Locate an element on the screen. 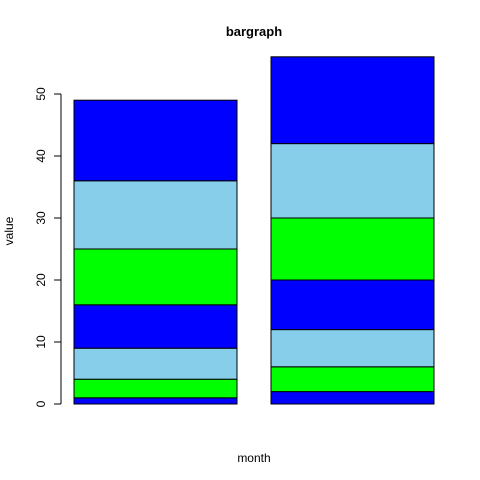 This screenshot has height=480, width=480. y-tick-label-40: 40 is located at coordinates (41, 156).